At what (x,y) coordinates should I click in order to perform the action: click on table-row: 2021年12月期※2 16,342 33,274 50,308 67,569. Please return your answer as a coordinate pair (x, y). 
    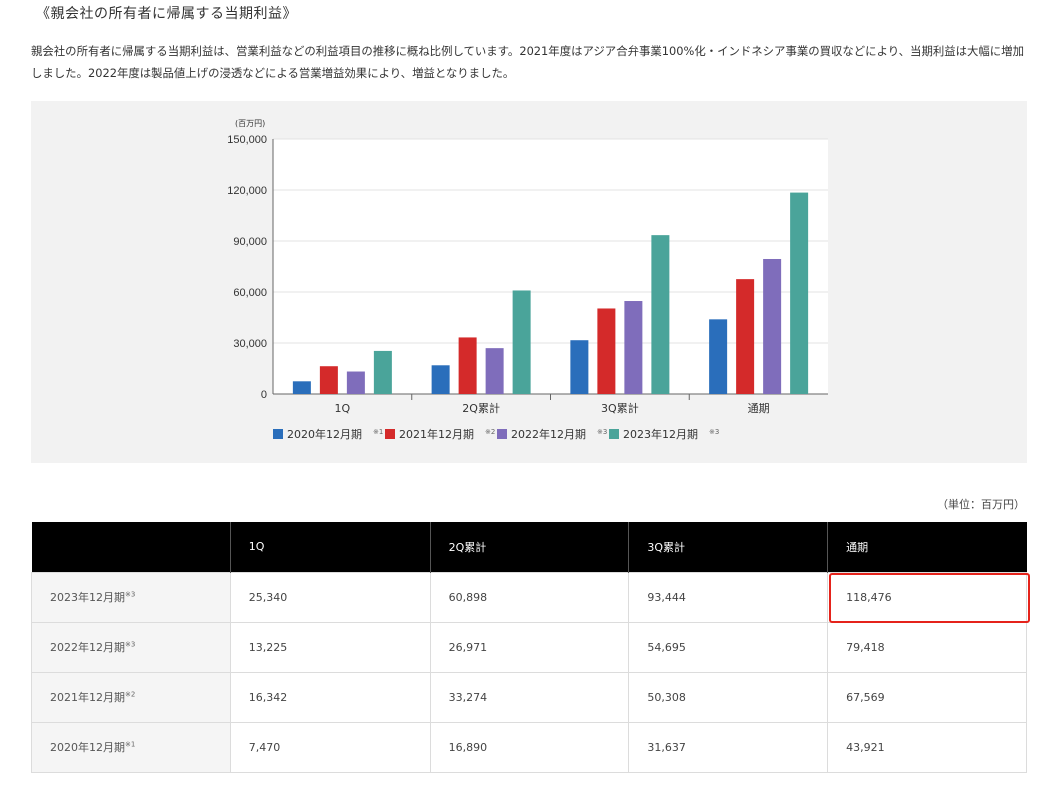
    Looking at the image, I should click on (529, 697).